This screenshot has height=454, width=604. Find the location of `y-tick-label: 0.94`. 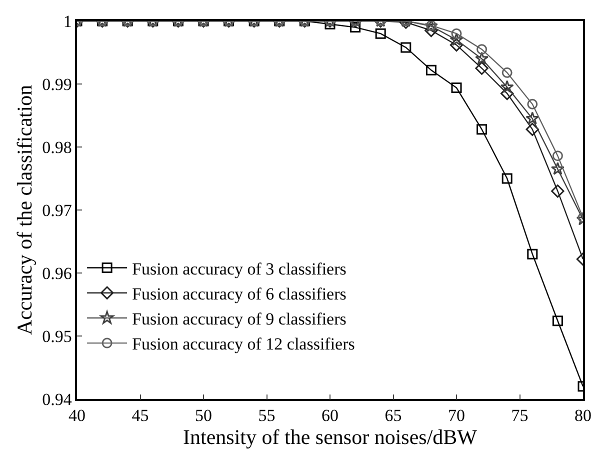

y-tick-label: 0.94 is located at coordinates (57, 399).